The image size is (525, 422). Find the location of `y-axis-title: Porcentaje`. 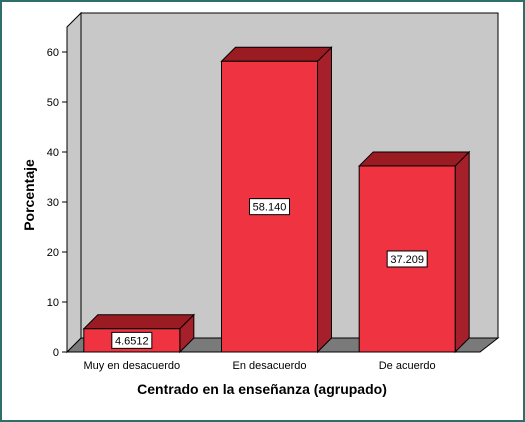

y-axis-title: Porcentaje is located at coordinates (29, 195).